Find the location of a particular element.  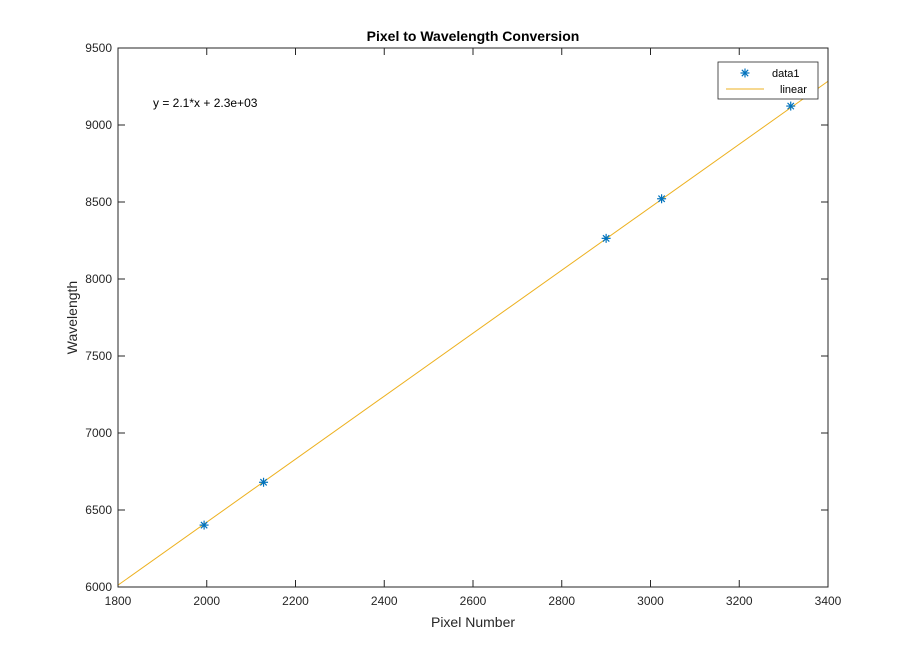

legend-marker is located at coordinates (745, 73).